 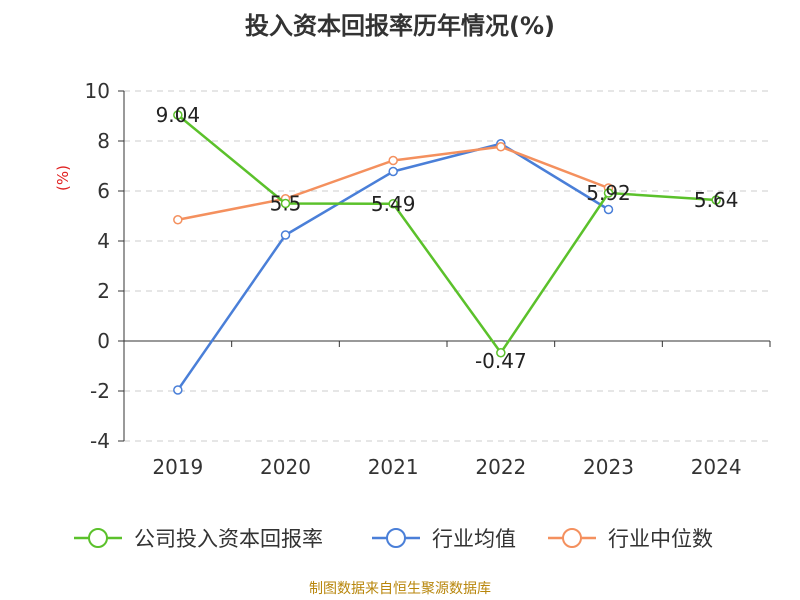 I want to click on data-label: 5.5, so click(x=286, y=204).